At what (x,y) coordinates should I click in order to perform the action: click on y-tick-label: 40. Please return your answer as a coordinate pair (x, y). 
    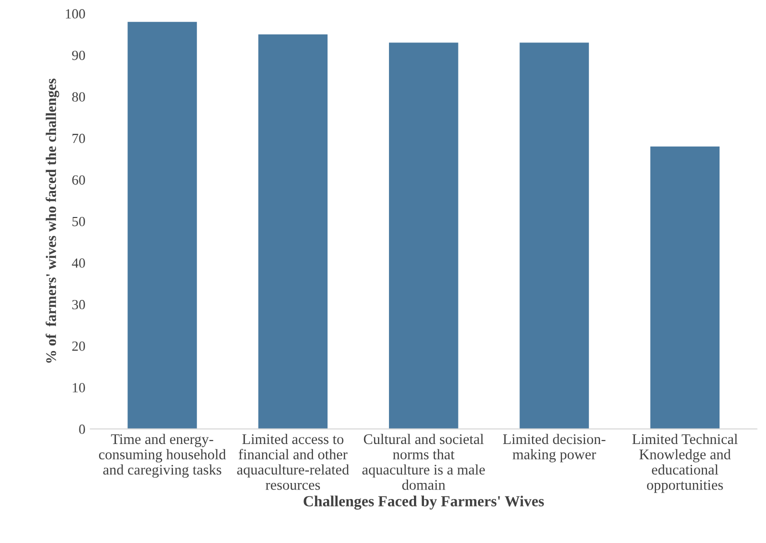
    Looking at the image, I should click on (78, 263).